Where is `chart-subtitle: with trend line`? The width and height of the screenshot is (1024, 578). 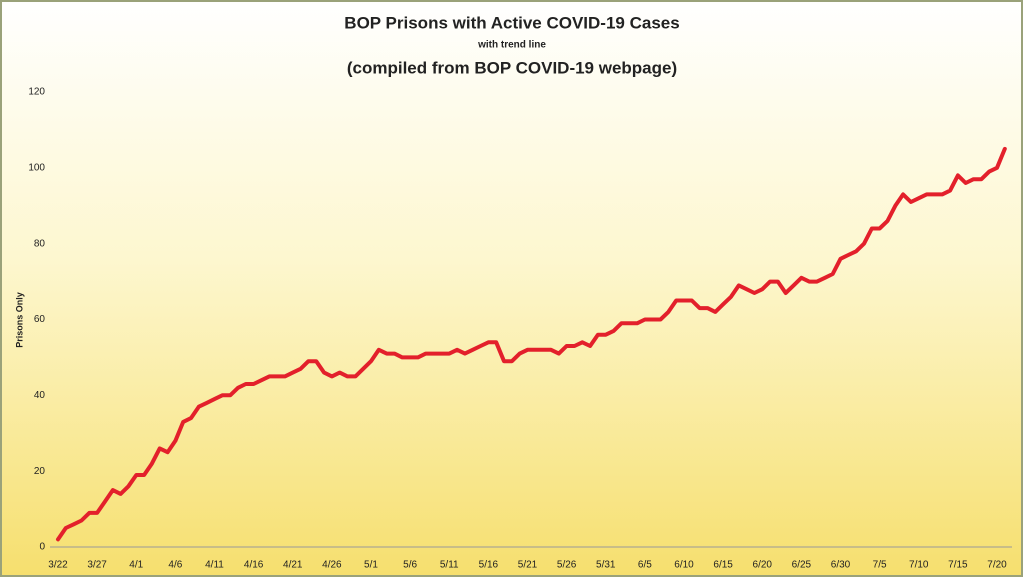
chart-subtitle: with trend line is located at coordinates (511, 45).